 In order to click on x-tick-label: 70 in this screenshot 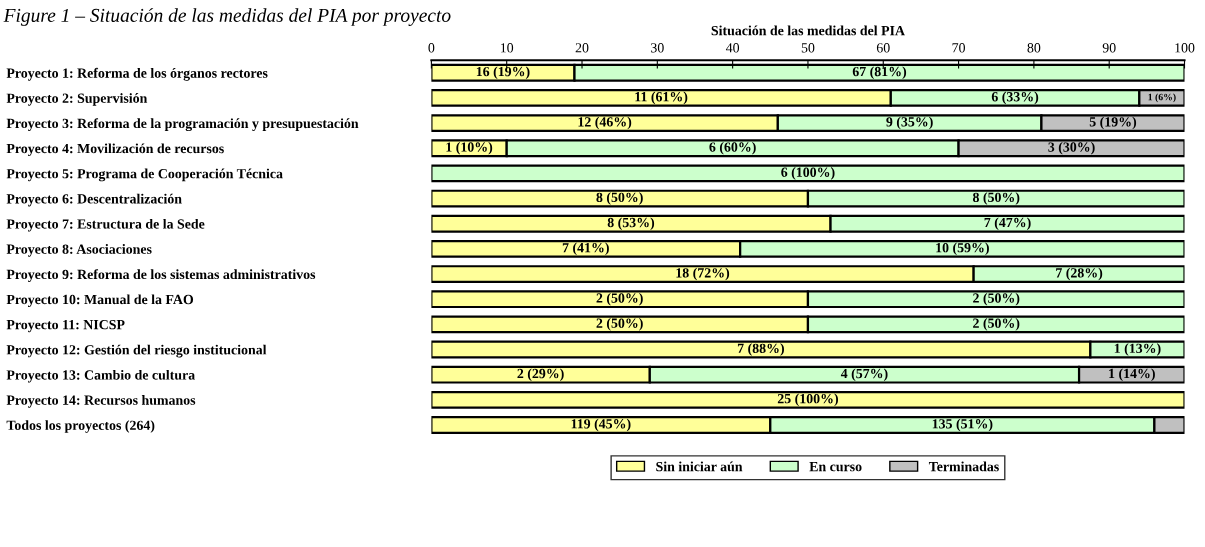, I will do `click(958, 48)`.